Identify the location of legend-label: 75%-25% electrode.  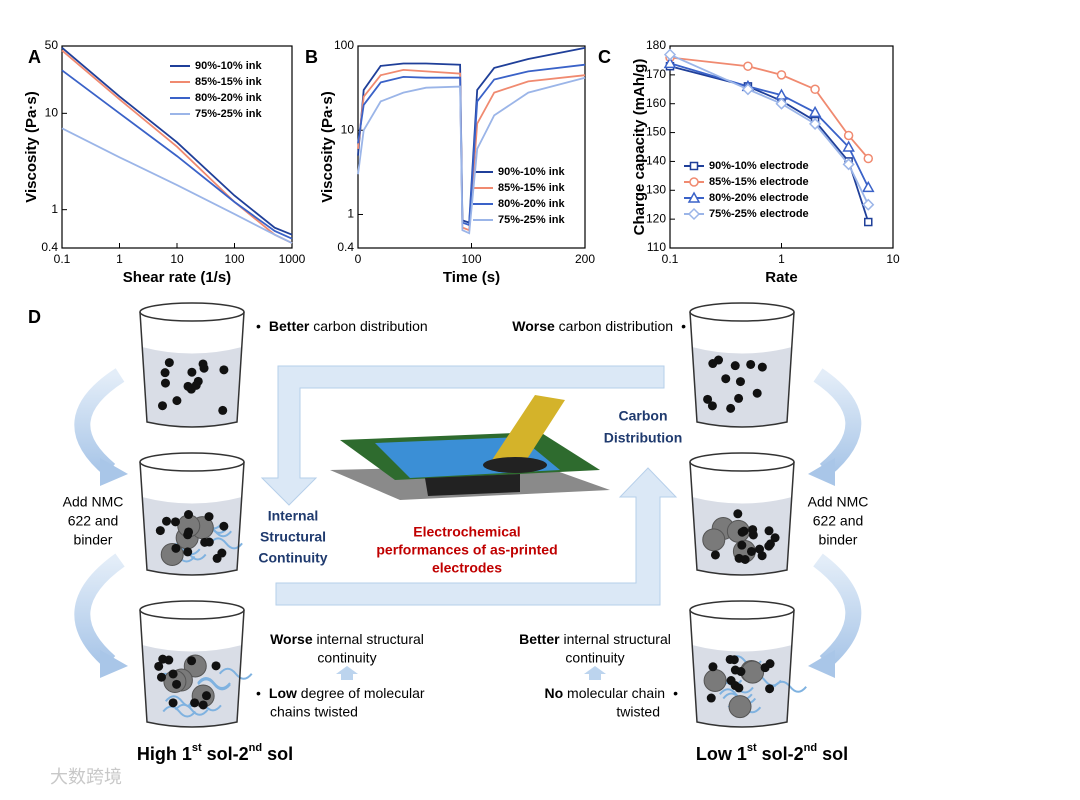
(759, 214).